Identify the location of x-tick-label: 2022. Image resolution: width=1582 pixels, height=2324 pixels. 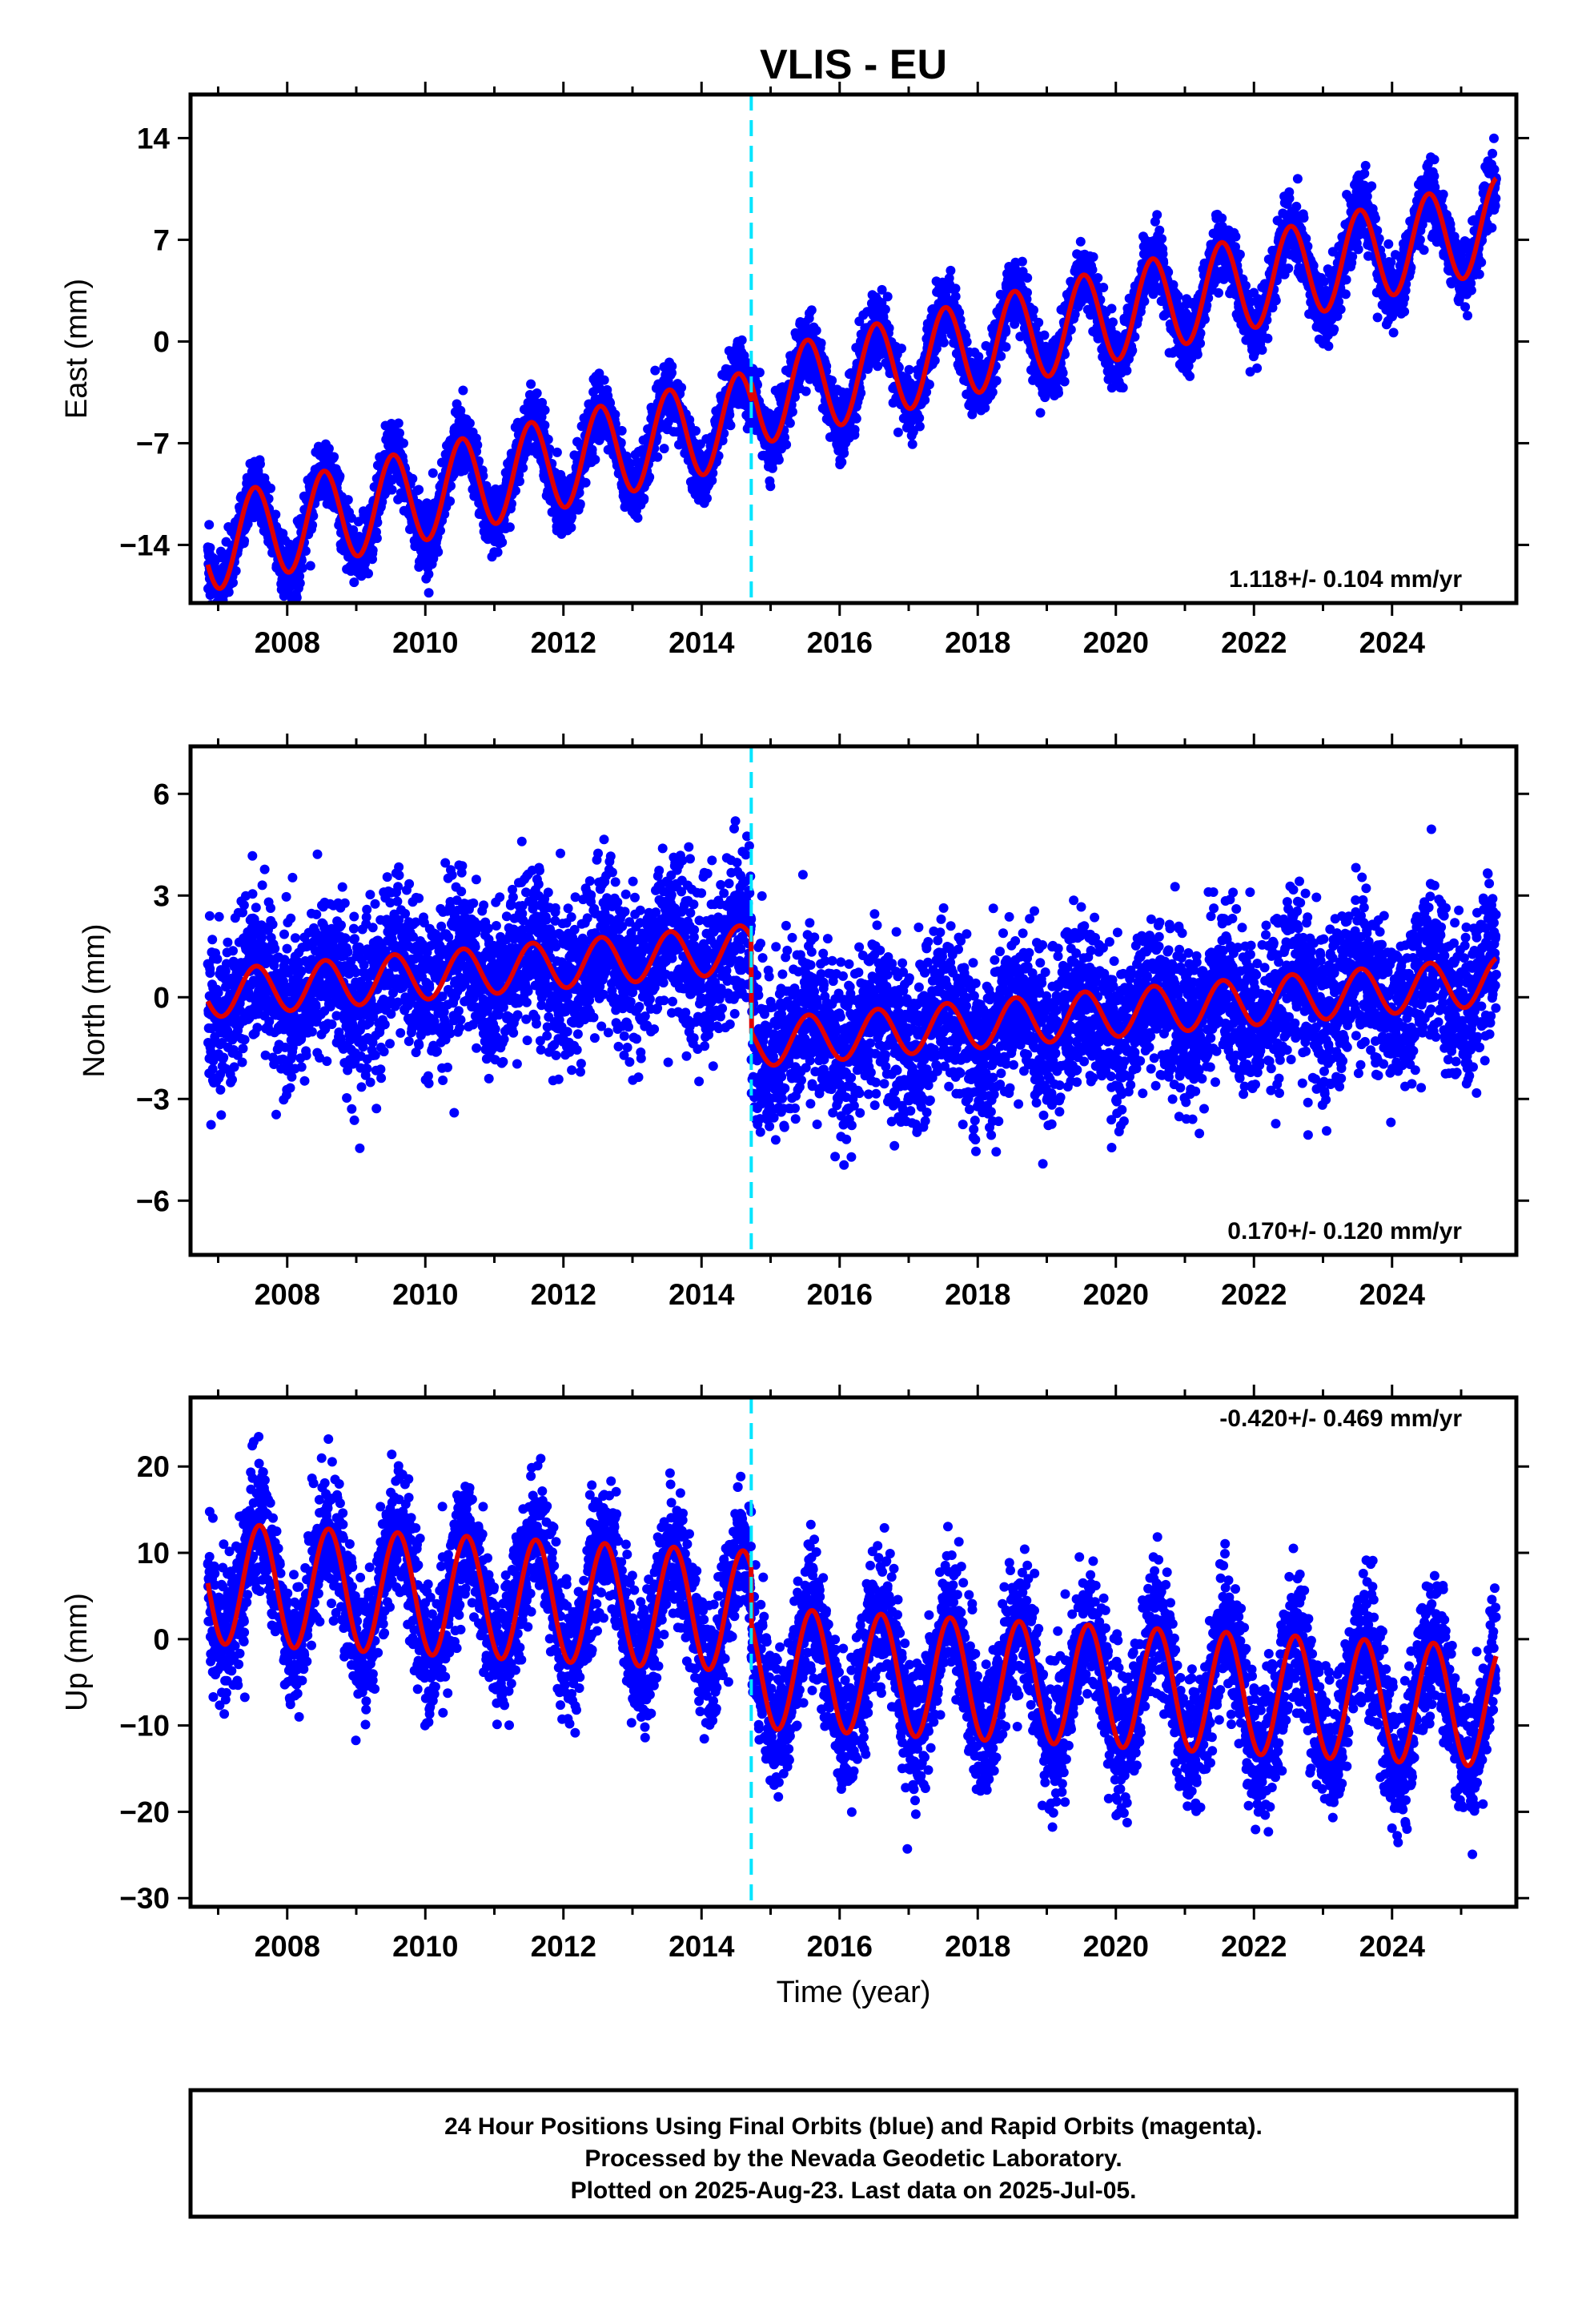
(1254, 642).